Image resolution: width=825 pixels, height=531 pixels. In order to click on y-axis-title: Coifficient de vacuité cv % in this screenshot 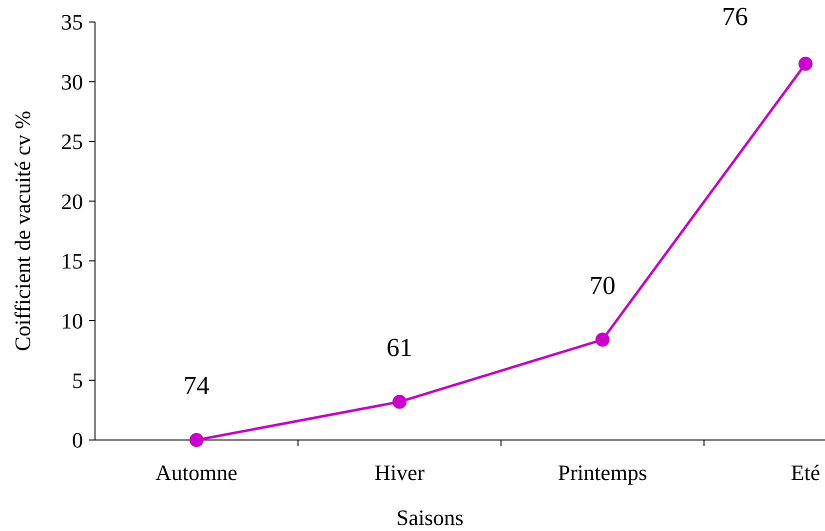, I will do `click(22, 231)`.